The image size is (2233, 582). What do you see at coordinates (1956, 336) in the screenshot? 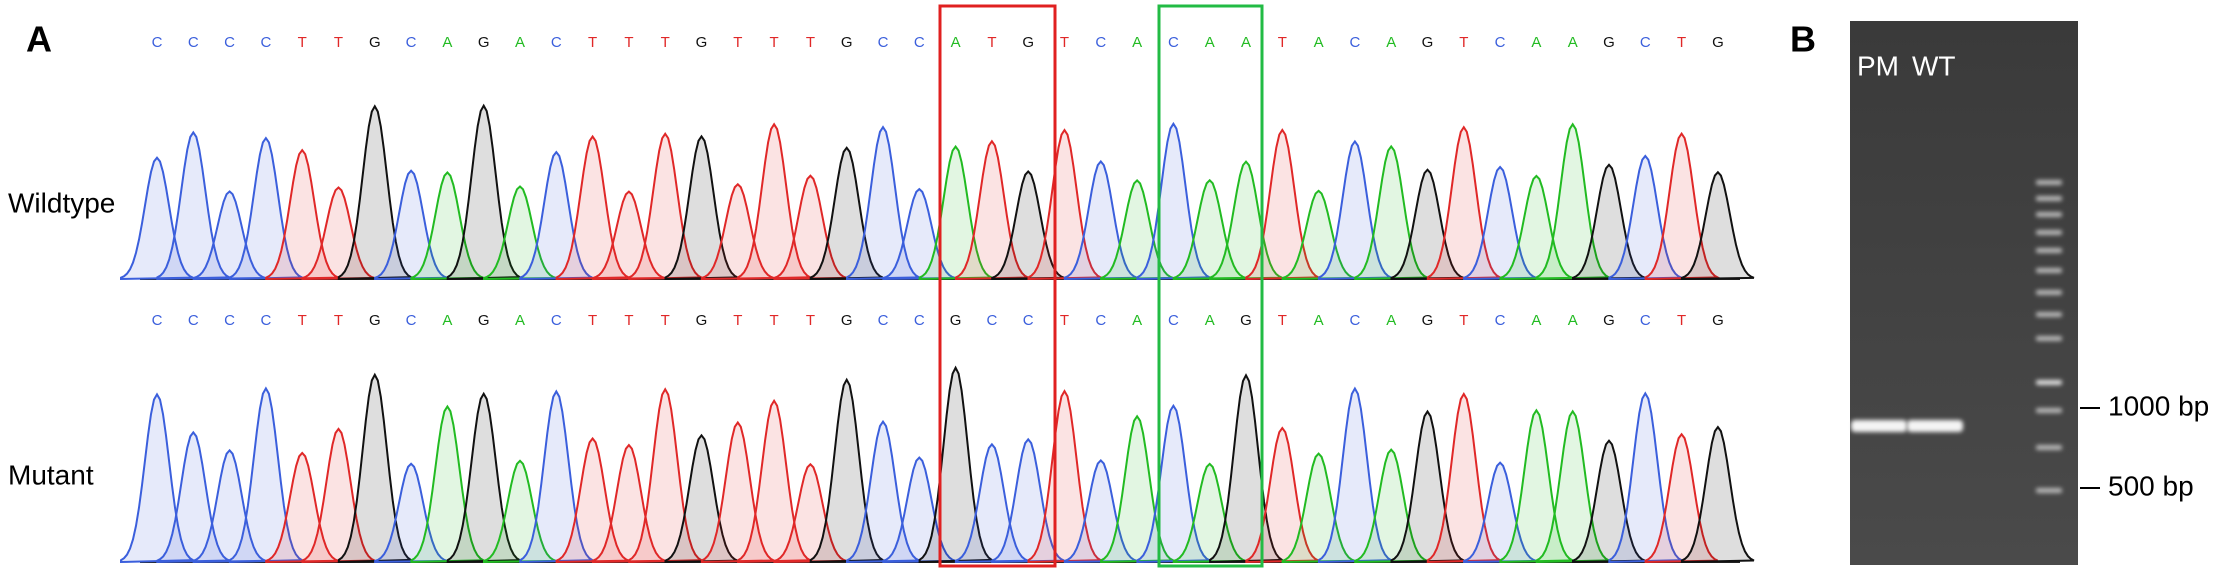
I see `gel-bands` at bounding box center [1956, 336].